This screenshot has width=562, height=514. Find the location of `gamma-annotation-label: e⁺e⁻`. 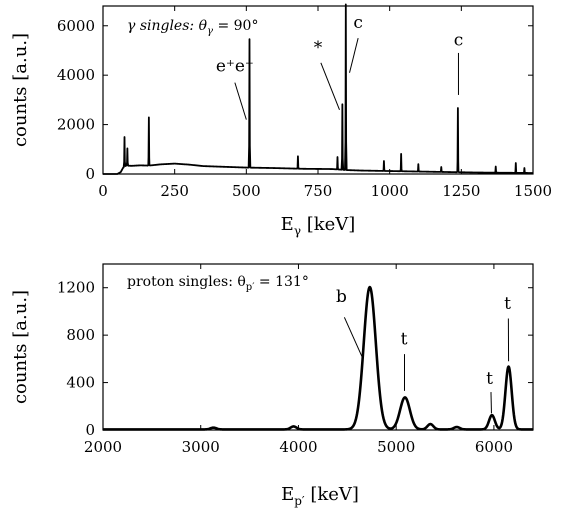

gamma-annotation-label: e⁺e⁻ is located at coordinates (235, 66).